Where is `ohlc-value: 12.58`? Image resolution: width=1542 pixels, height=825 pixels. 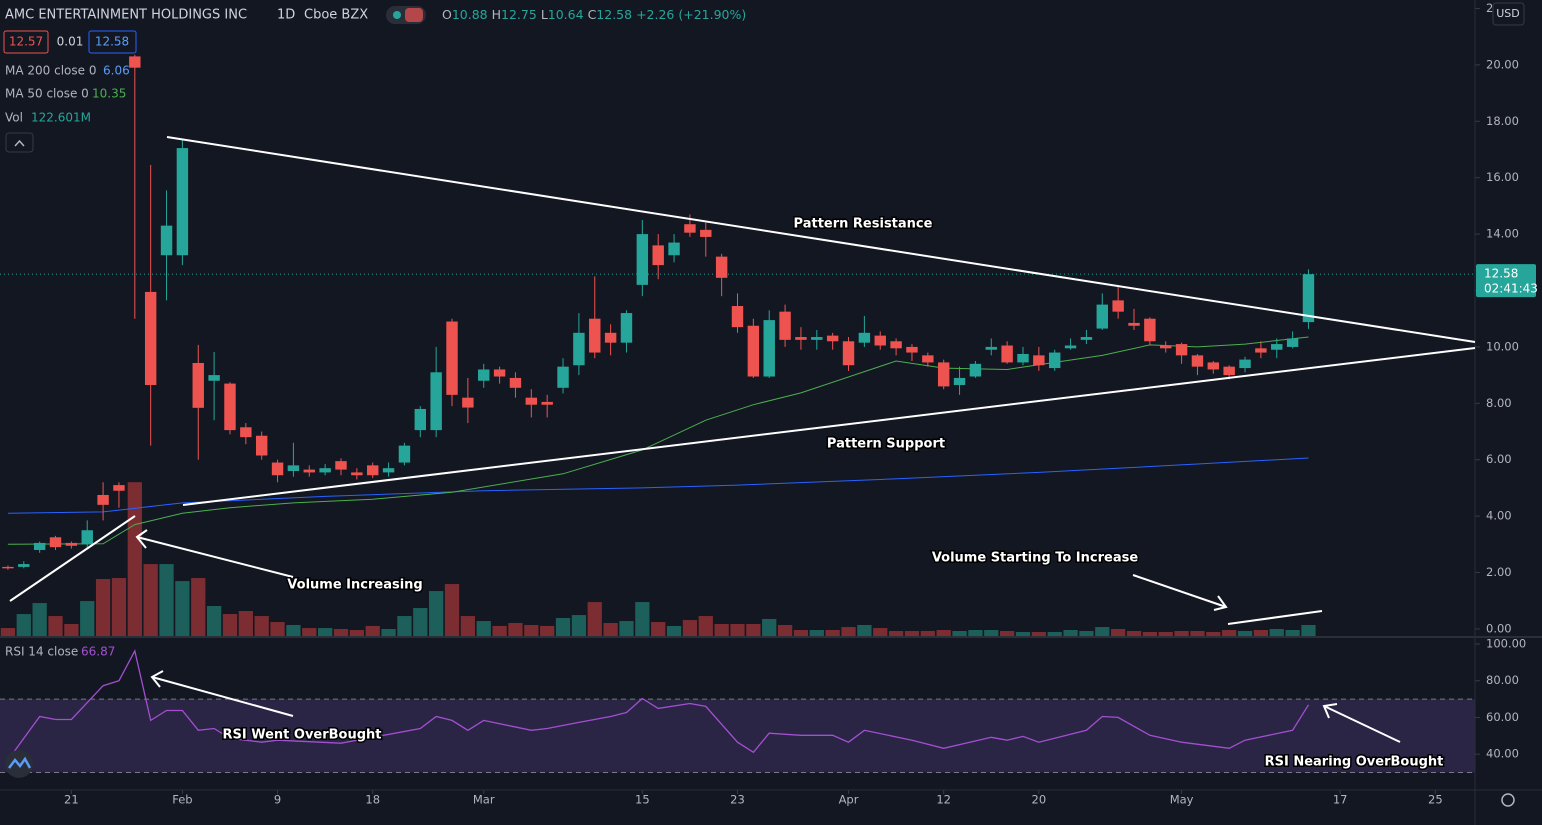 ohlc-value: 12.58 is located at coordinates (614, 14).